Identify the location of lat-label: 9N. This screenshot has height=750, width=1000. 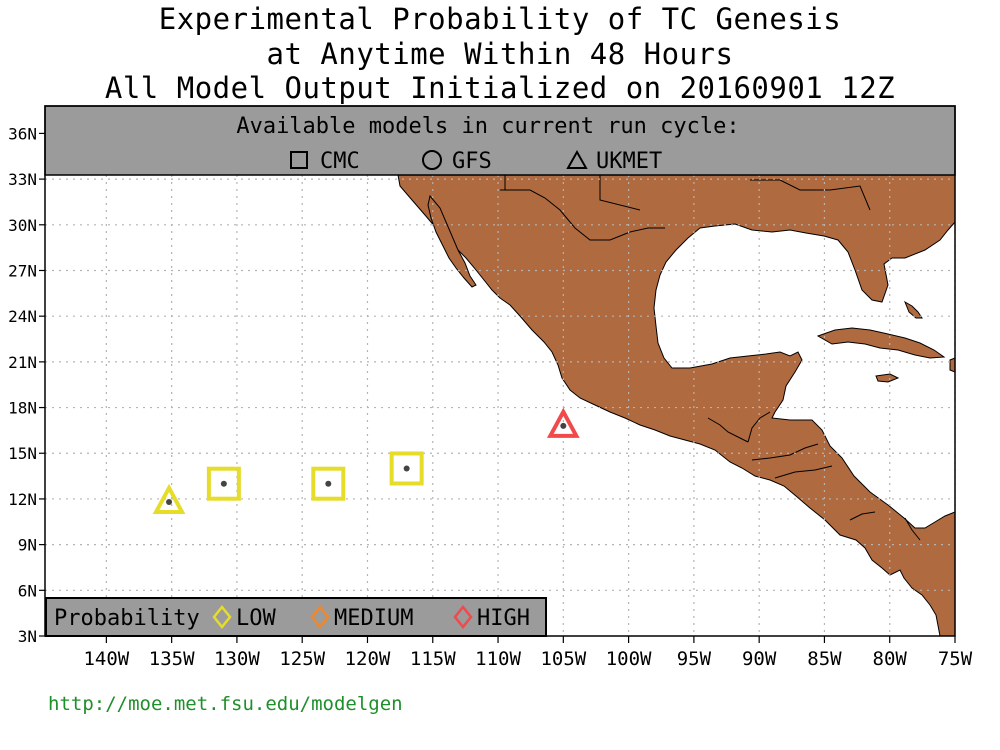
(27, 545).